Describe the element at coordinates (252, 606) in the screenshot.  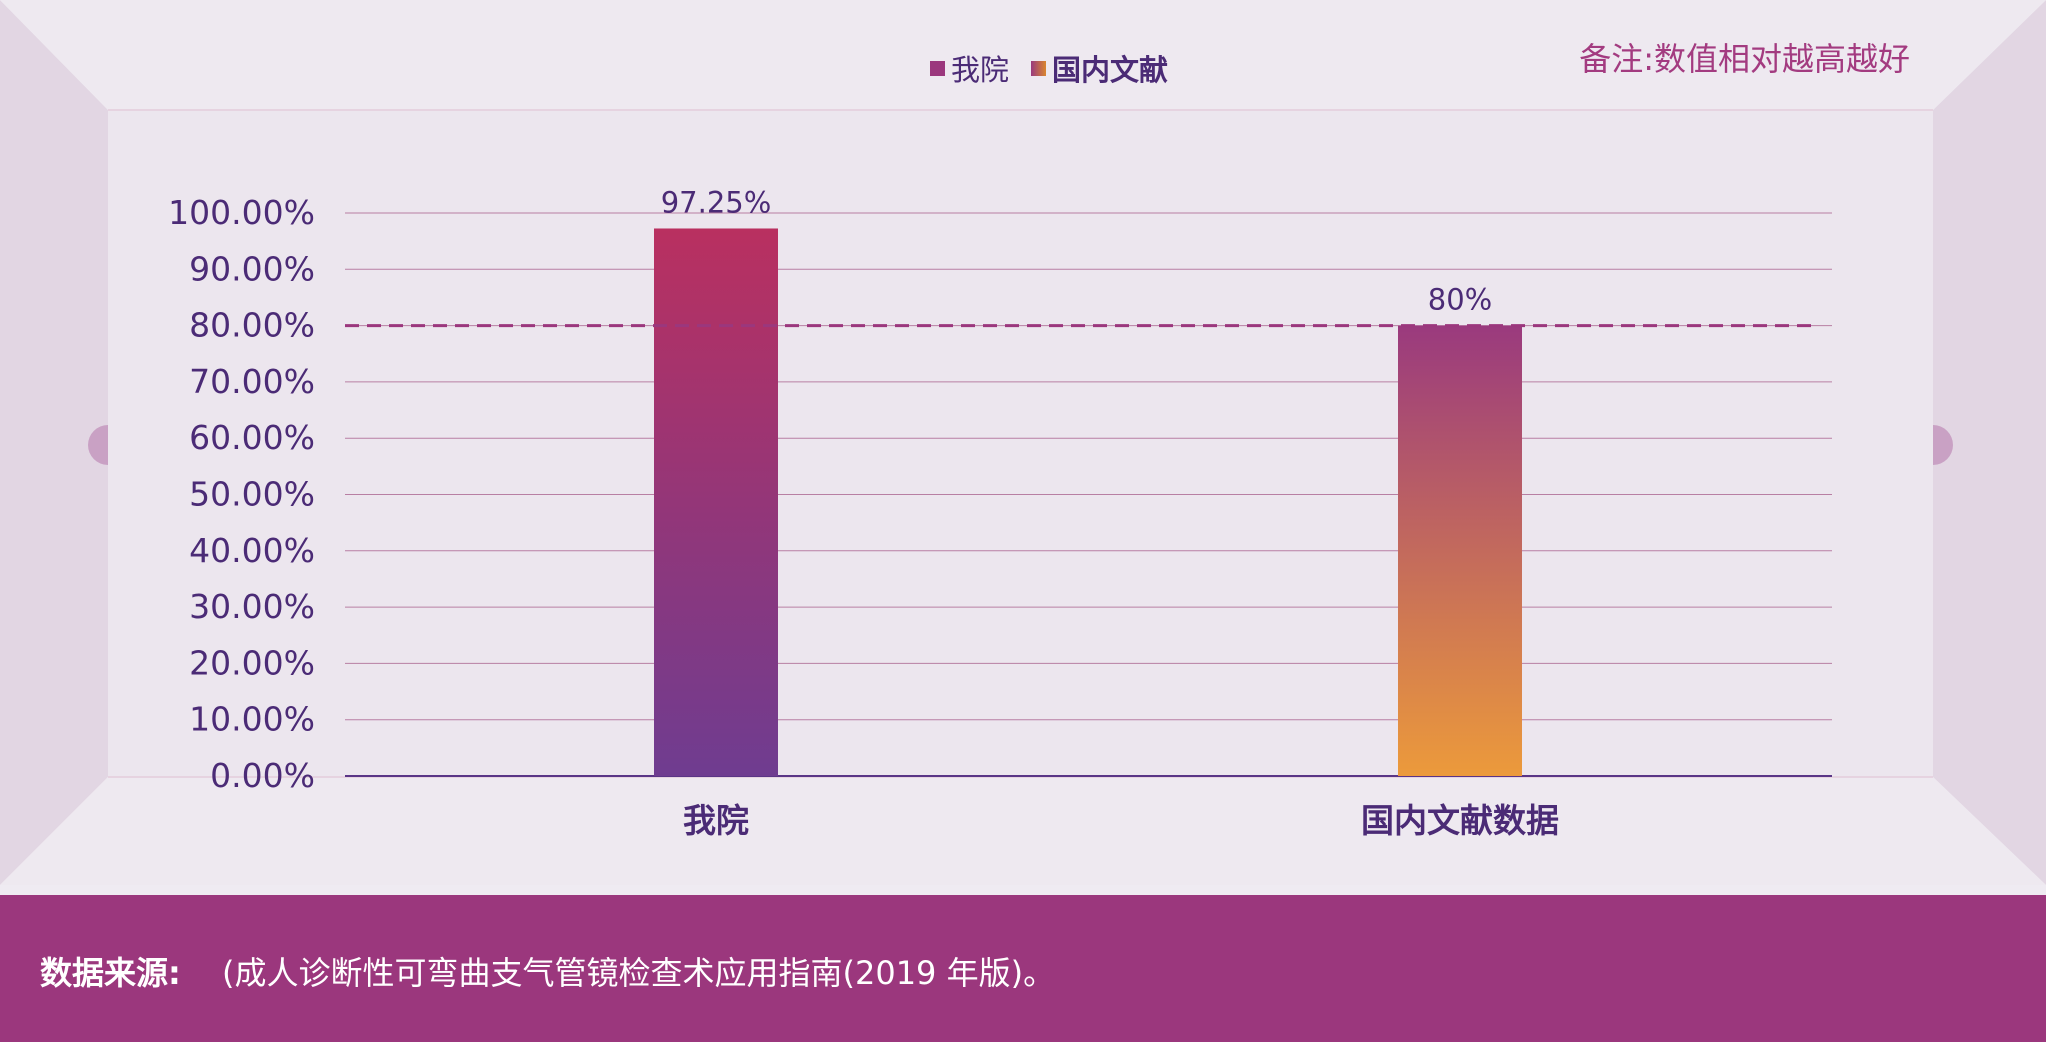
I see `y-tick-label: 30.00%` at that location.